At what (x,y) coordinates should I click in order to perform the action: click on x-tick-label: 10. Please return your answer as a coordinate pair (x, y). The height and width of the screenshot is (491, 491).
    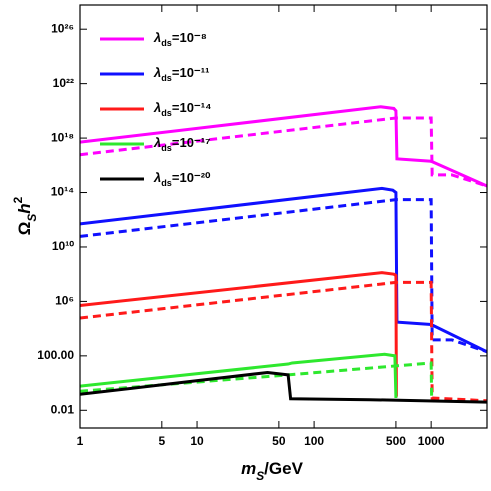
    Looking at the image, I should click on (197, 441).